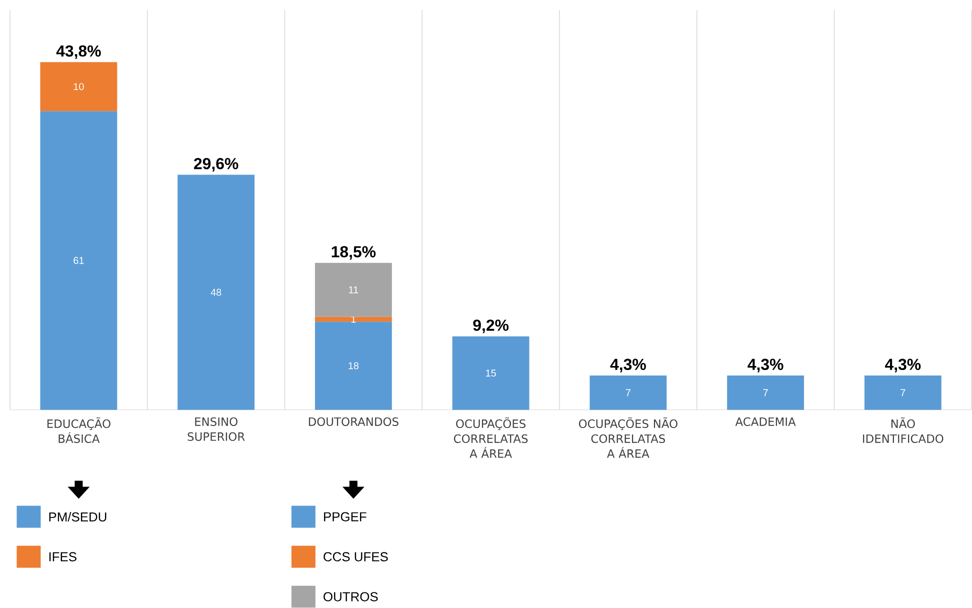 This screenshot has width=972, height=608. I want to click on annotation: 9,2%, so click(491, 327).